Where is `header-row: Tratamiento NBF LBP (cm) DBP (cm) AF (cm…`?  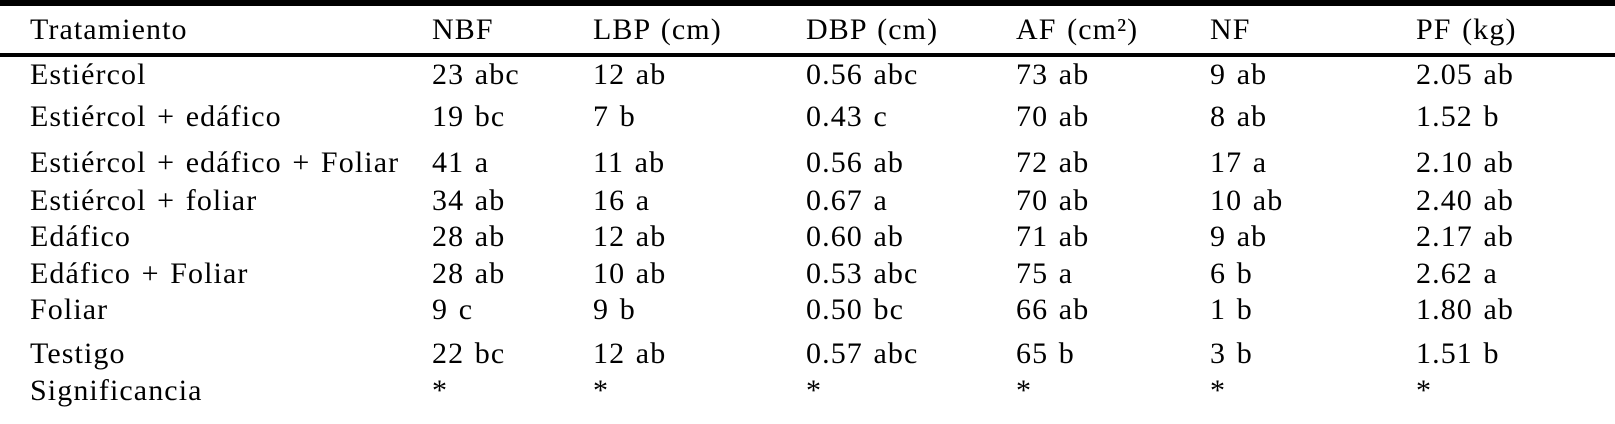
header-row: Tratamiento NBF LBP (cm) DBP (cm) AF (cm… is located at coordinates (807, 30).